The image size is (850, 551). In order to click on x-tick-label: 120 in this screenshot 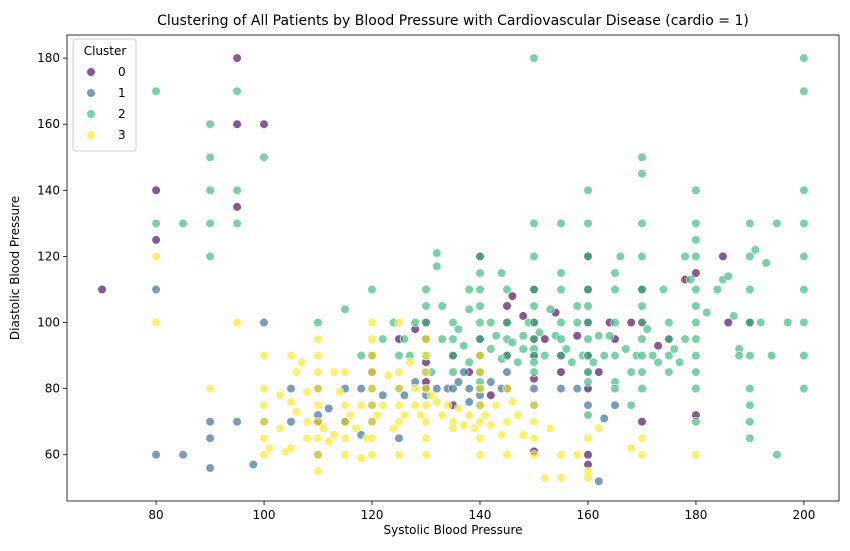, I will do `click(372, 515)`.